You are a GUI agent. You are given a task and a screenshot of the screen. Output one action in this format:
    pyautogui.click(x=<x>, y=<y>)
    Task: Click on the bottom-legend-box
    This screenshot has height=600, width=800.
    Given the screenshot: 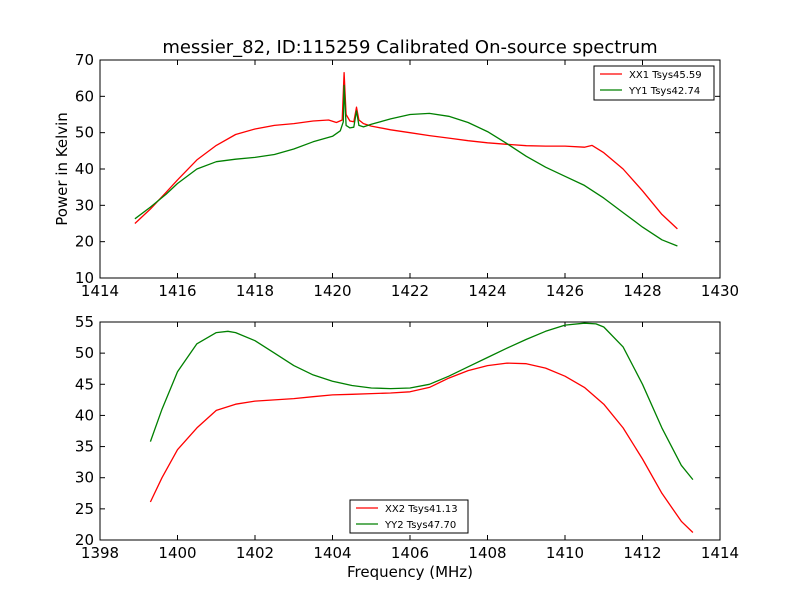 What is the action you would take?
    pyautogui.click(x=409, y=516)
    